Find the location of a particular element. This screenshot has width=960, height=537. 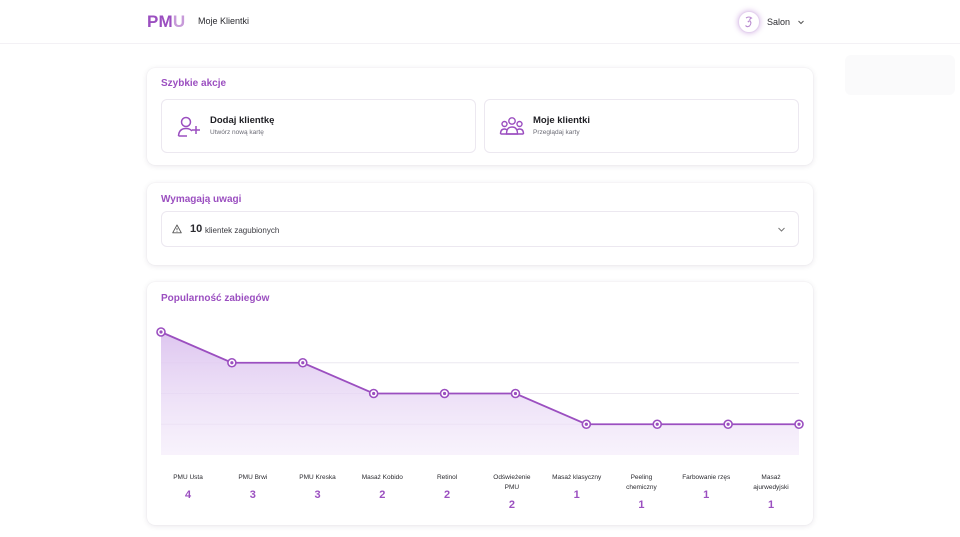

category-label-line: Odświeżenie is located at coordinates (512, 477).